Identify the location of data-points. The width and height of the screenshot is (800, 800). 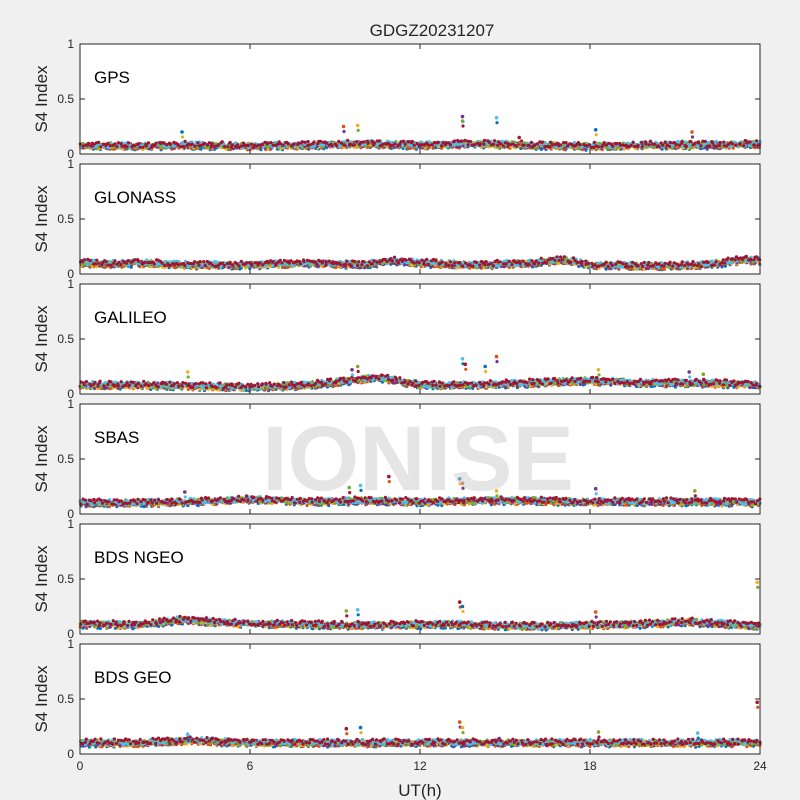
(420, 133).